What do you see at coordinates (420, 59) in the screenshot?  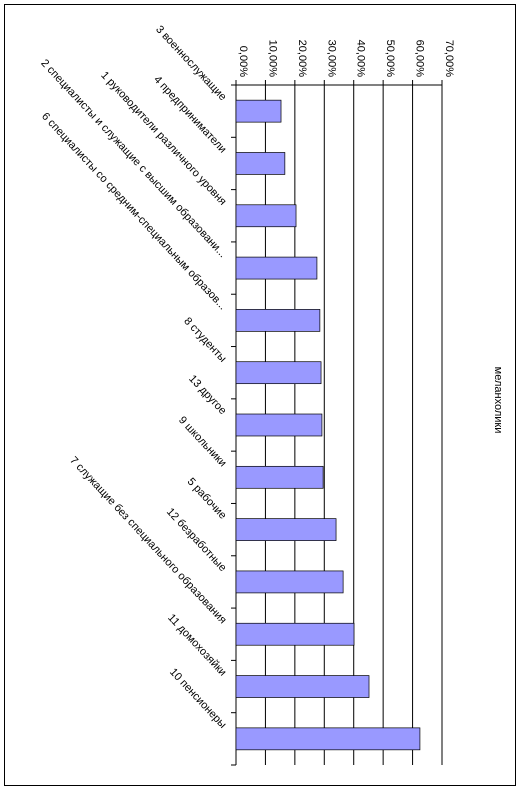 I see `value-tick-label: 60,00%` at bounding box center [420, 59].